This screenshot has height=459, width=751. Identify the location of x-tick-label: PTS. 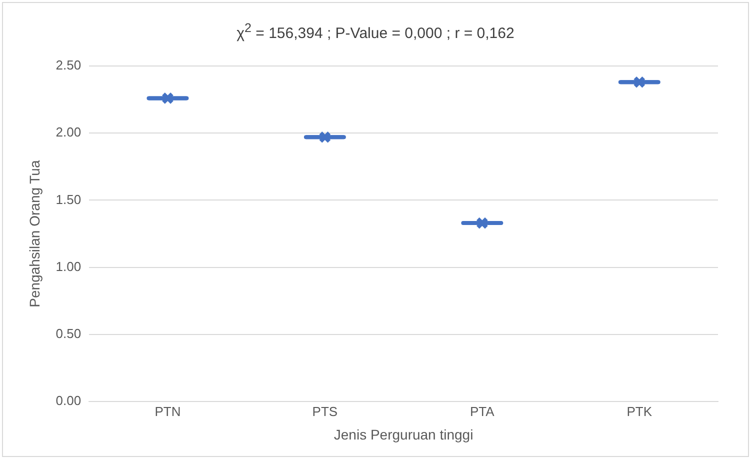
(325, 411).